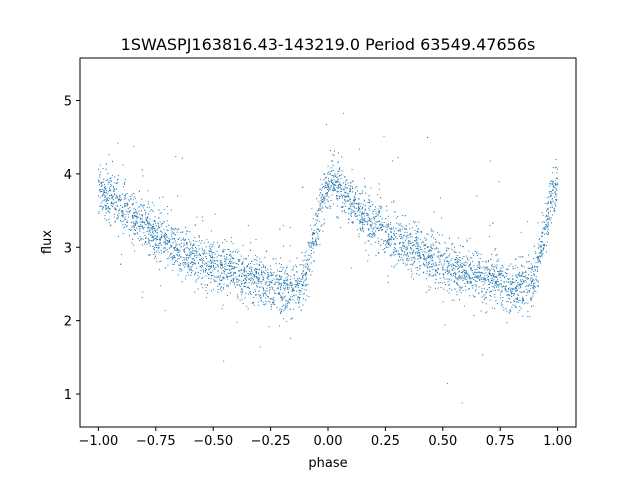 This screenshot has width=640, height=480. What do you see at coordinates (98, 441) in the screenshot?
I see `x-tick-label: −1.00` at bounding box center [98, 441].